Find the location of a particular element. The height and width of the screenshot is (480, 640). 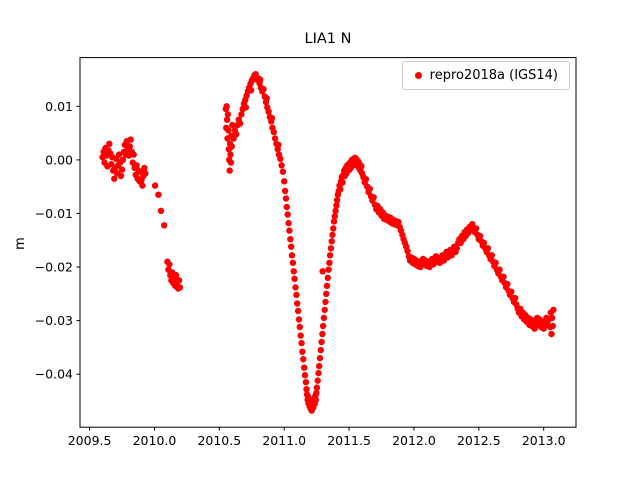

y-tick-label: −0.04 is located at coordinates (54, 374).